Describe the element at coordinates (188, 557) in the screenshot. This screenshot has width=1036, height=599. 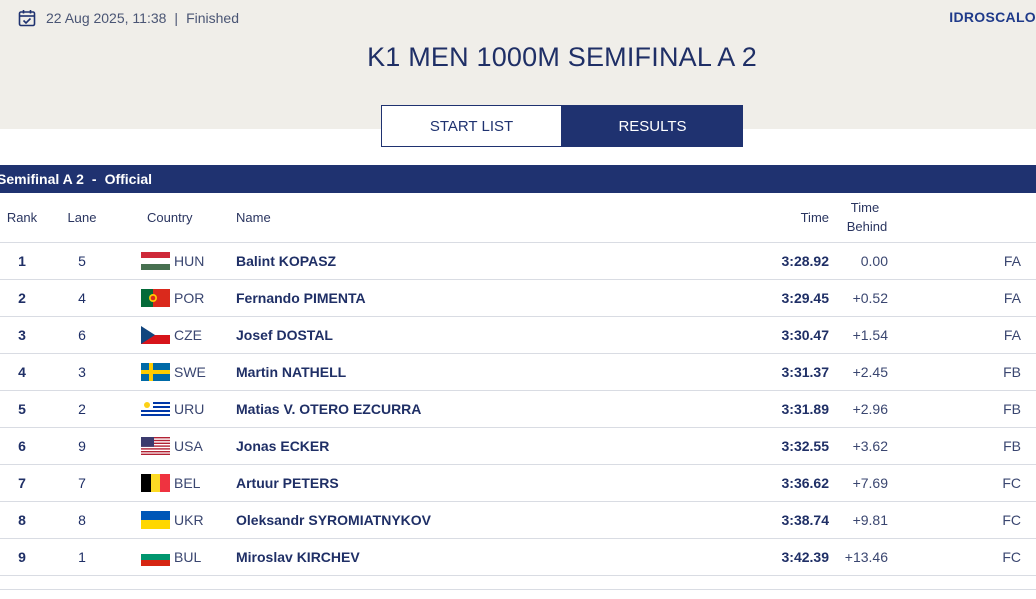
I see `country-code-cell: BUL` at that location.